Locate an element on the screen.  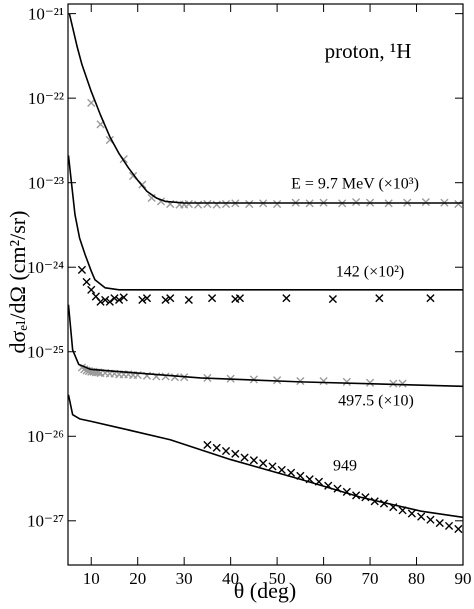
x-tick-label: 90 is located at coordinates (463, 578).